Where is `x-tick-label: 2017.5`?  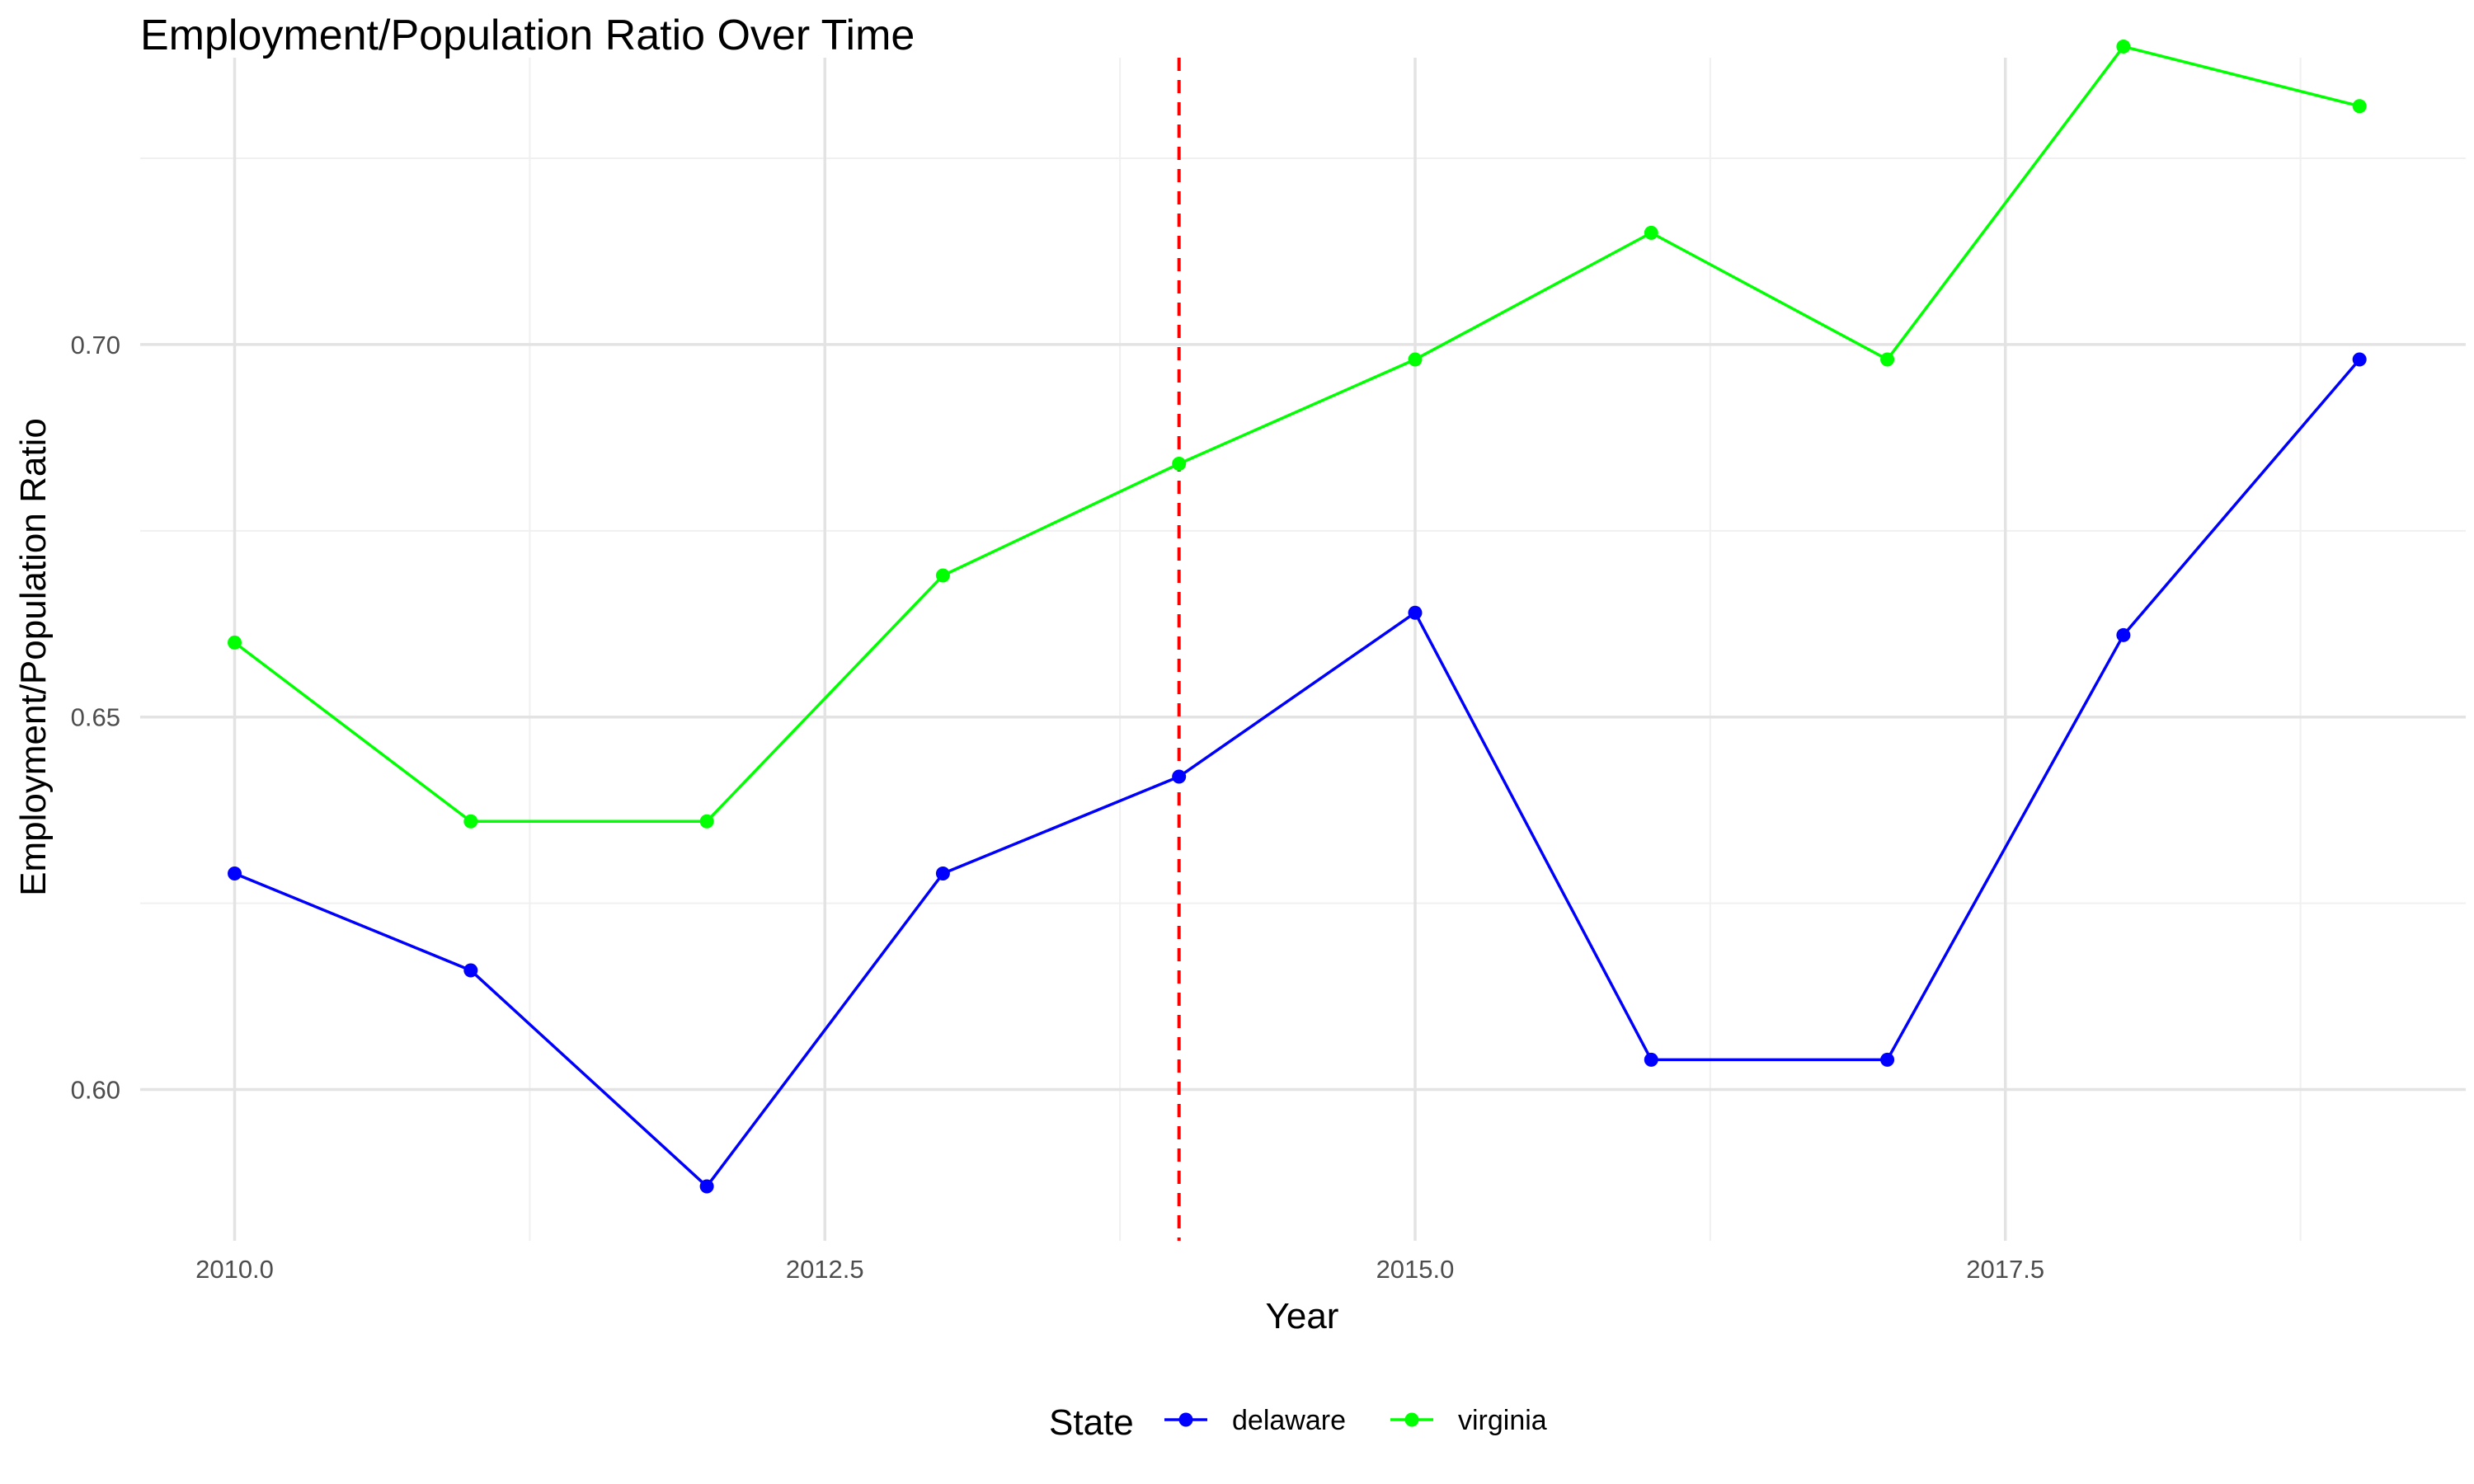
x-tick-label: 2017.5 is located at coordinates (2005, 1269).